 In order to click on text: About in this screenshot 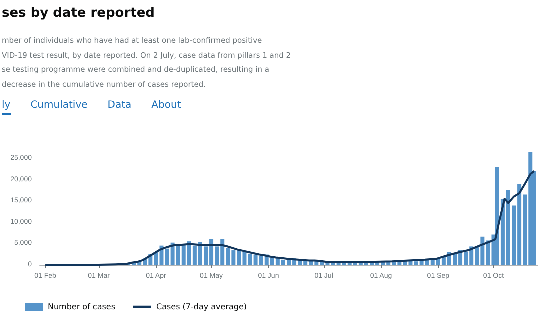, I will do `click(167, 106)`.